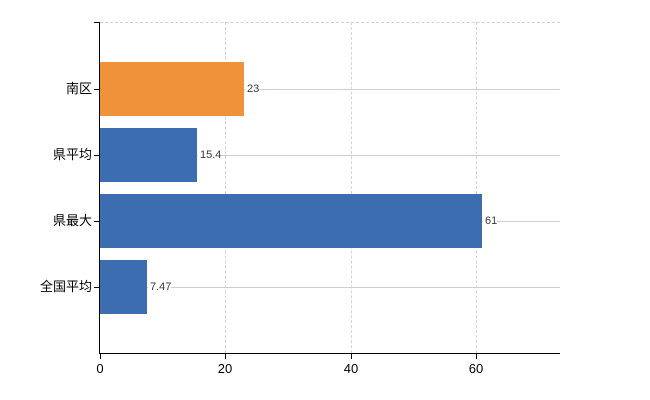  What do you see at coordinates (330, 22) in the screenshot?
I see `plot-area-top-border` at bounding box center [330, 22].